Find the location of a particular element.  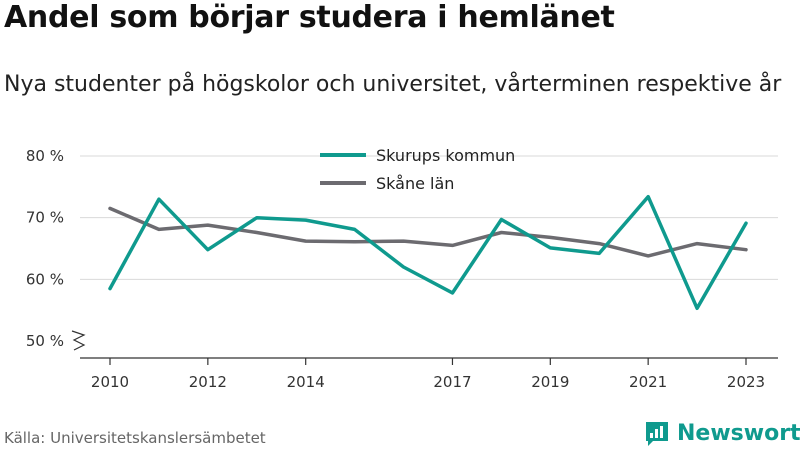

y-tick-label: 50 % is located at coordinates (45, 341).